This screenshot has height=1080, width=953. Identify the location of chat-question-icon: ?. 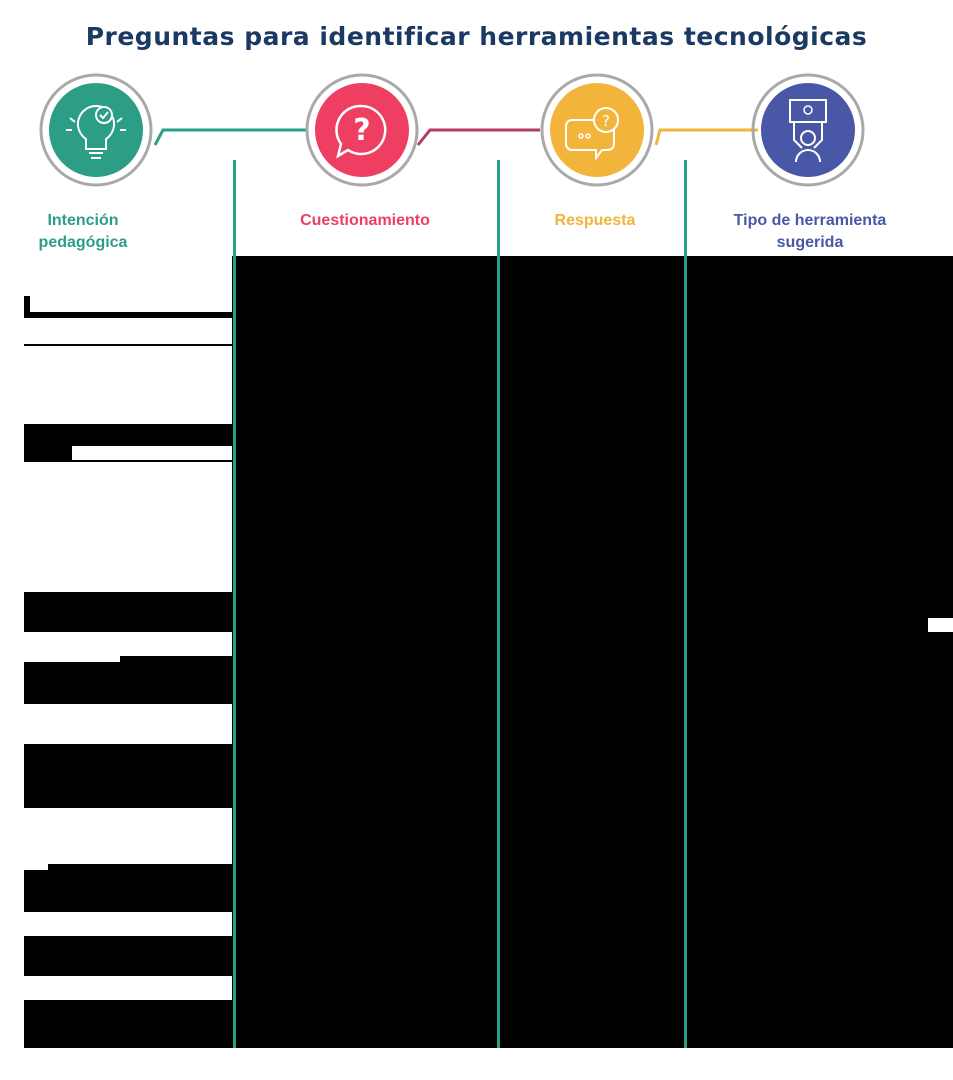
(597, 130).